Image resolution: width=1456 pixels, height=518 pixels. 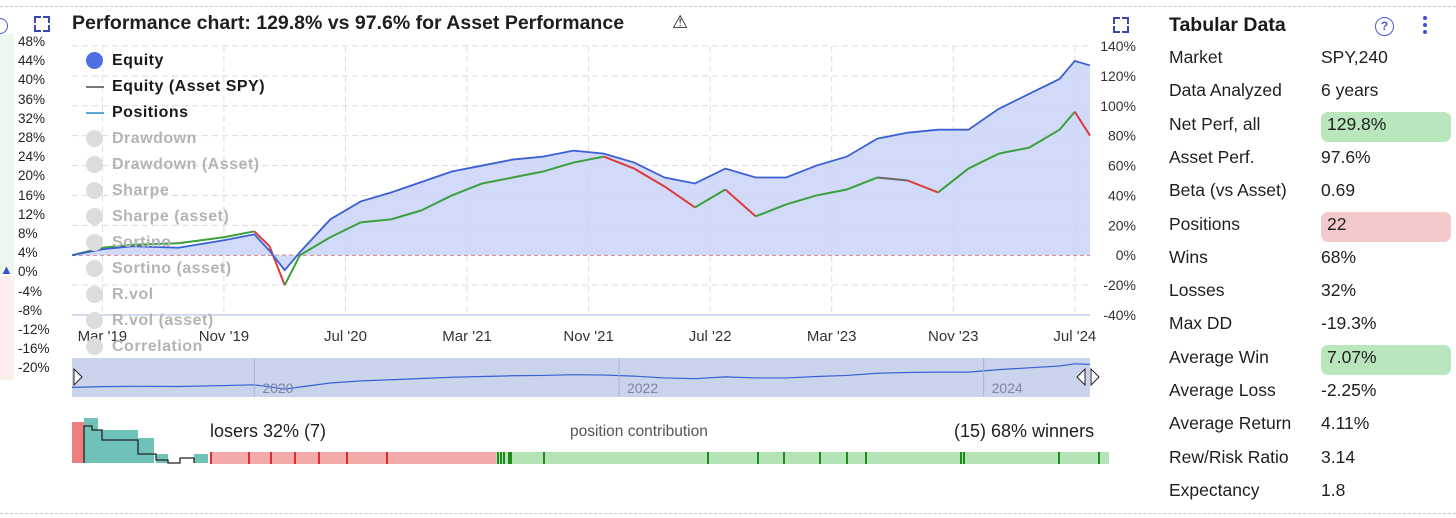 I want to click on navigator-year-label: 2020, so click(x=277, y=388).